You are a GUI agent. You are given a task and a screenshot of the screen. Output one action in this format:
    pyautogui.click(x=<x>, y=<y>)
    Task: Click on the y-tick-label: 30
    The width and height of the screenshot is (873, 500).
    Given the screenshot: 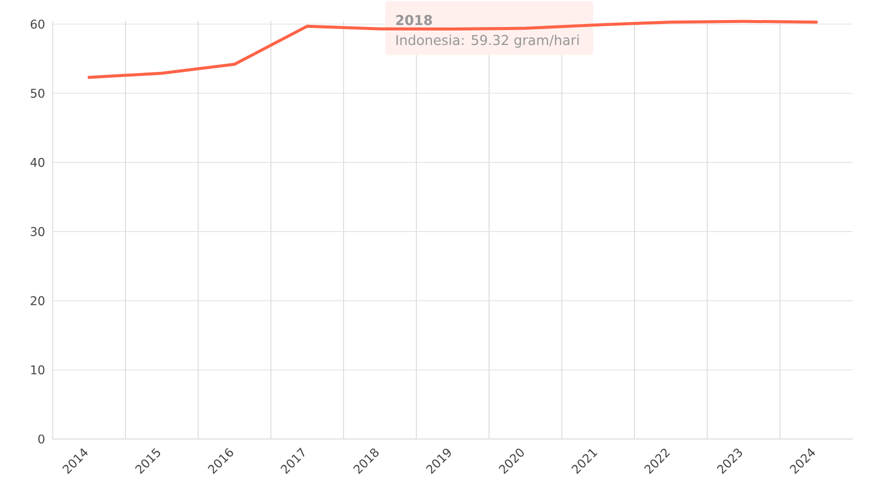 What is the action you would take?
    pyautogui.click(x=37, y=231)
    